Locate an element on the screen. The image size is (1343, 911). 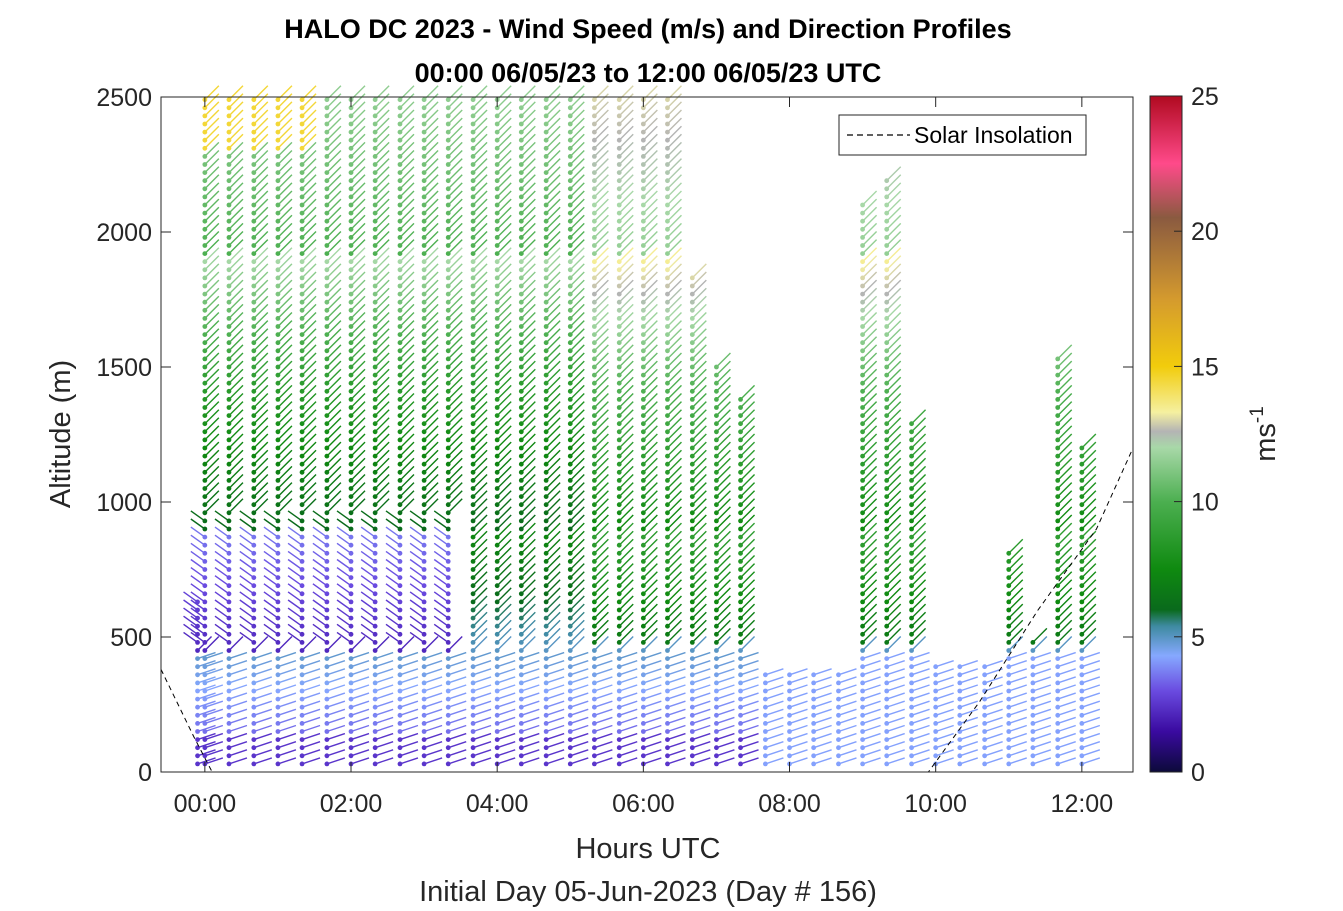
barb-column is located at coordinates (578, 426).